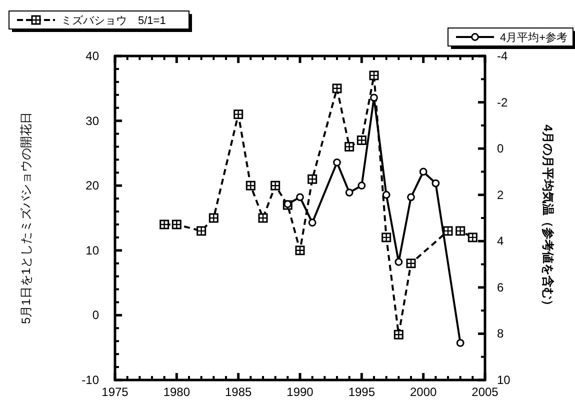 The width and height of the screenshot is (575, 403). Describe the element at coordinates (502, 56) in the screenshot. I see `y2-tick-label: -4` at that location.